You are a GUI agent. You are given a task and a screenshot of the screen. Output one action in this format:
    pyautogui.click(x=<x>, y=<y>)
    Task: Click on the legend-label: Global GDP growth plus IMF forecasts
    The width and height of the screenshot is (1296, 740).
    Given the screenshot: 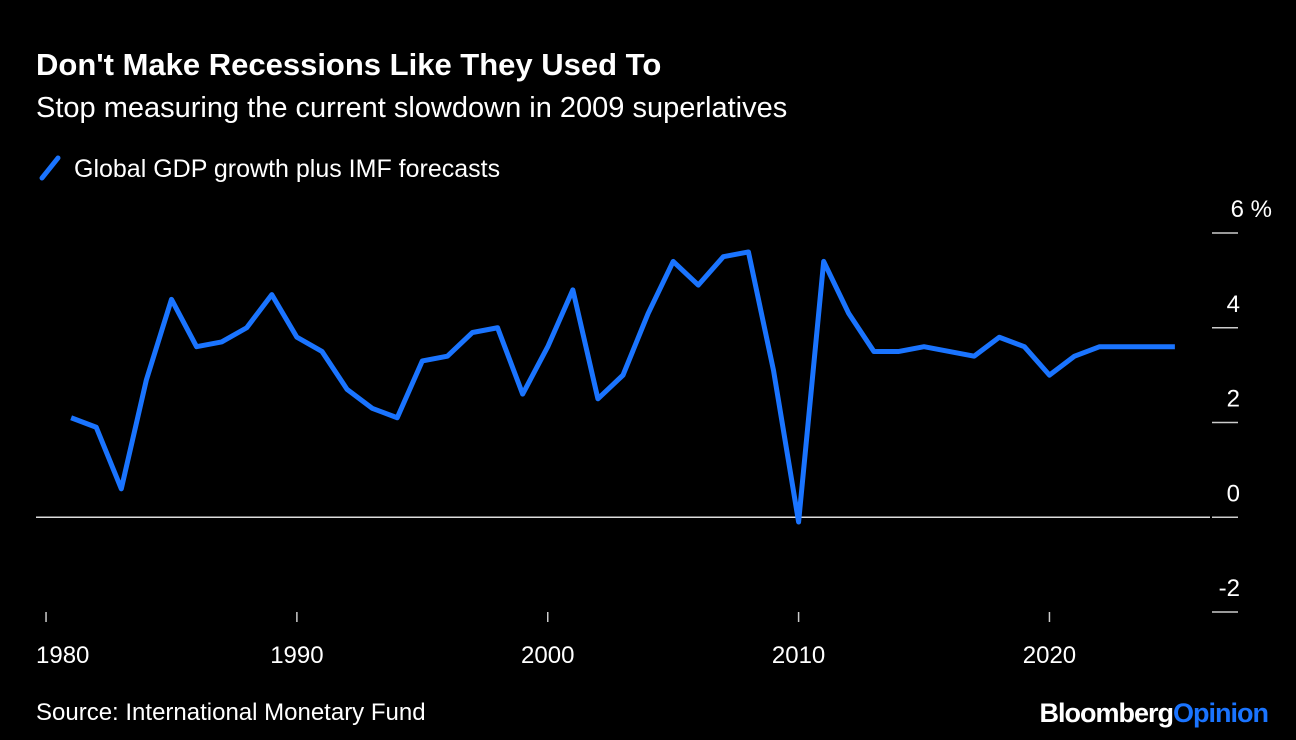 What is the action you would take?
    pyautogui.click(x=287, y=169)
    